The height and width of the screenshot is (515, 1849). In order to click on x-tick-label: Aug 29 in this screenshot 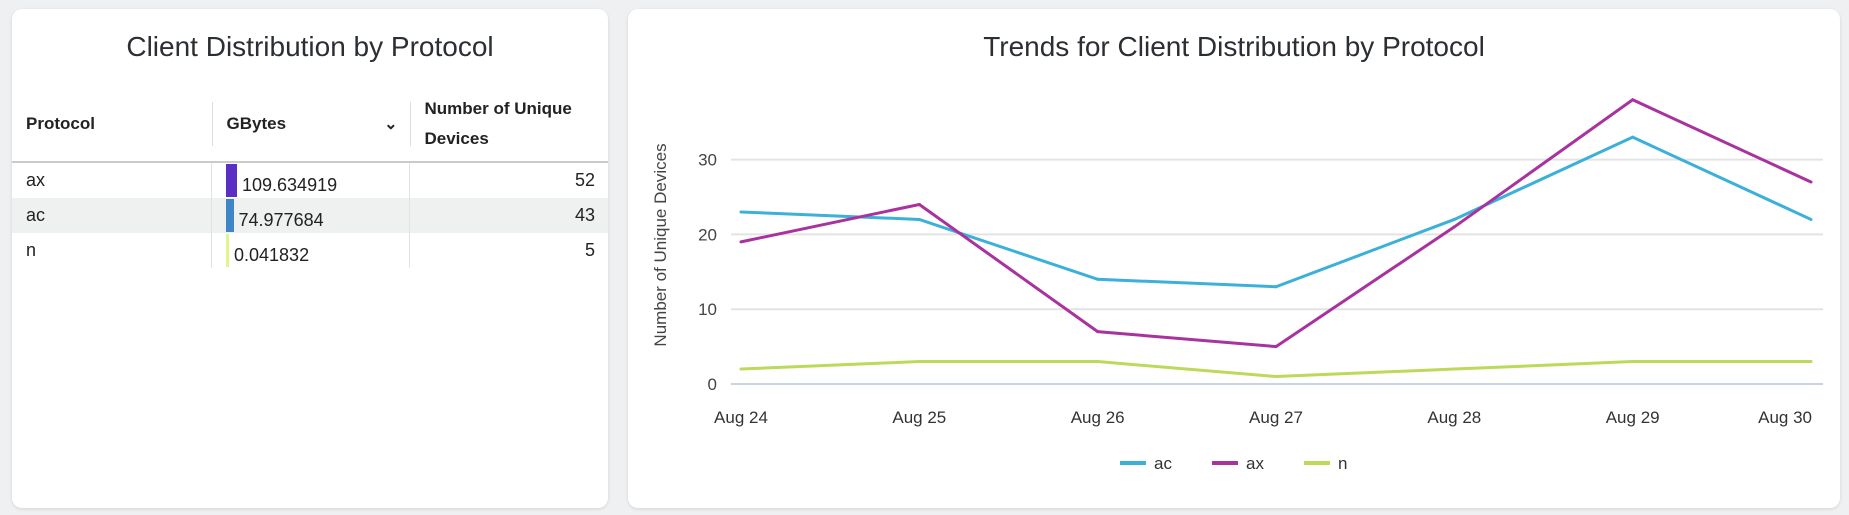, I will do `click(1633, 417)`.